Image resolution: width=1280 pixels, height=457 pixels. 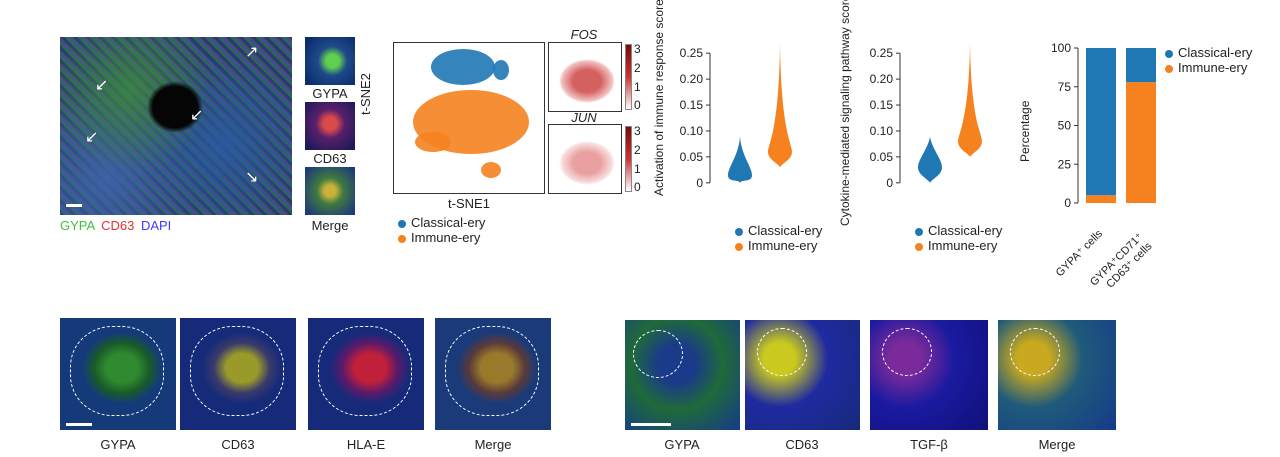 I want to click on violin2-legend: Classical-ery Immune-ery, so click(x=958, y=238).